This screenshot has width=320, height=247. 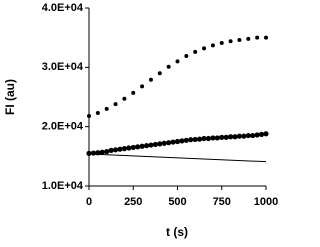 What do you see at coordinates (222, 202) in the screenshot?
I see `x-tick-label: 750` at bounding box center [222, 202].